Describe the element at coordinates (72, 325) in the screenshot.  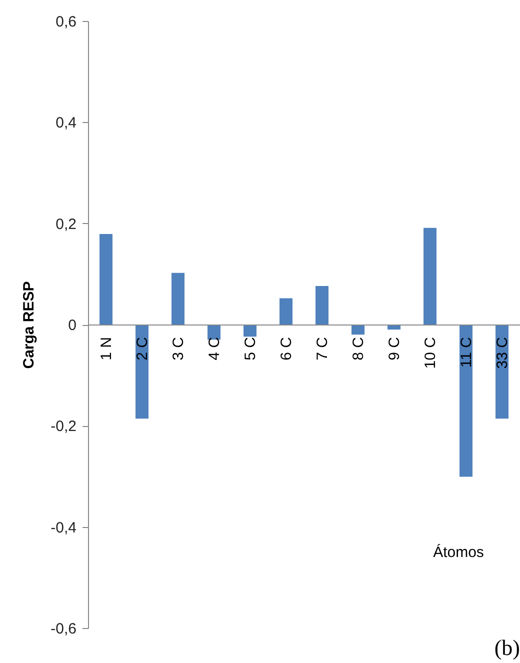
I see `y-tick-label: 0` at that location.